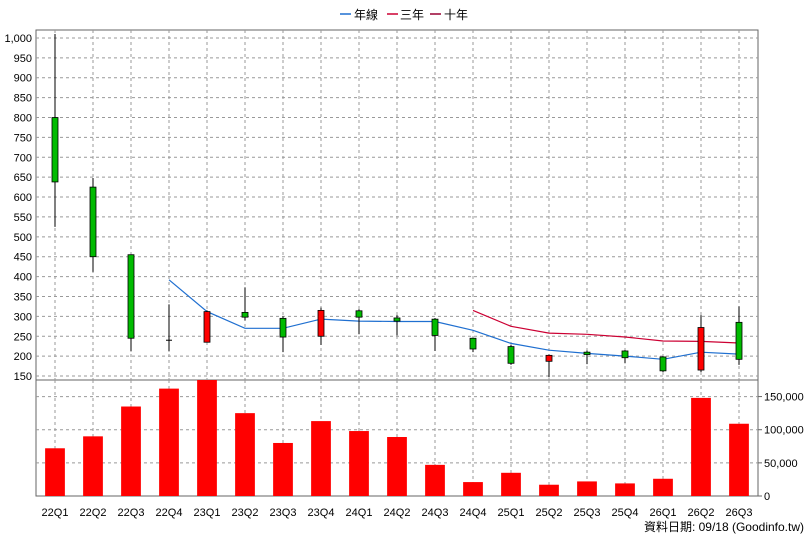 This screenshot has width=808, height=540. Describe the element at coordinates (23, 158) in the screenshot. I see `price-tick-label: 700` at that location.